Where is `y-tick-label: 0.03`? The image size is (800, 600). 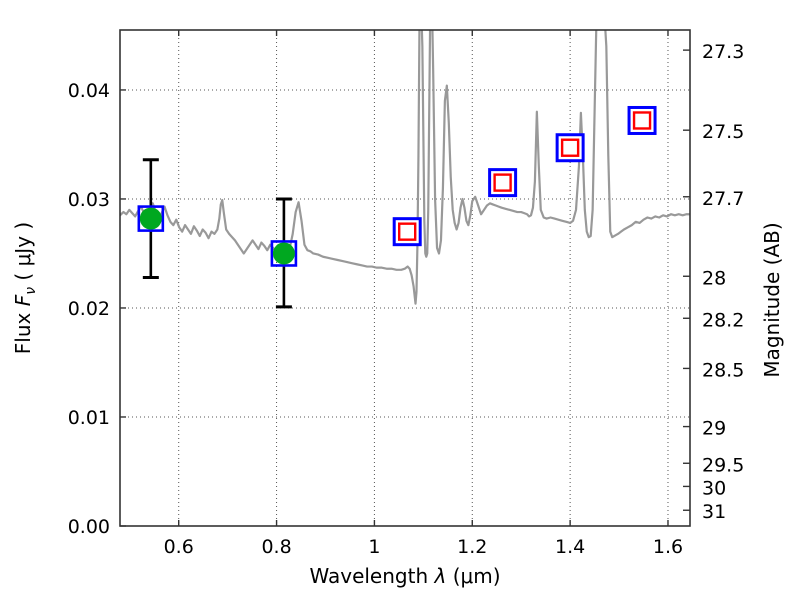
y-tick-label: 0.03 is located at coordinates (89, 200).